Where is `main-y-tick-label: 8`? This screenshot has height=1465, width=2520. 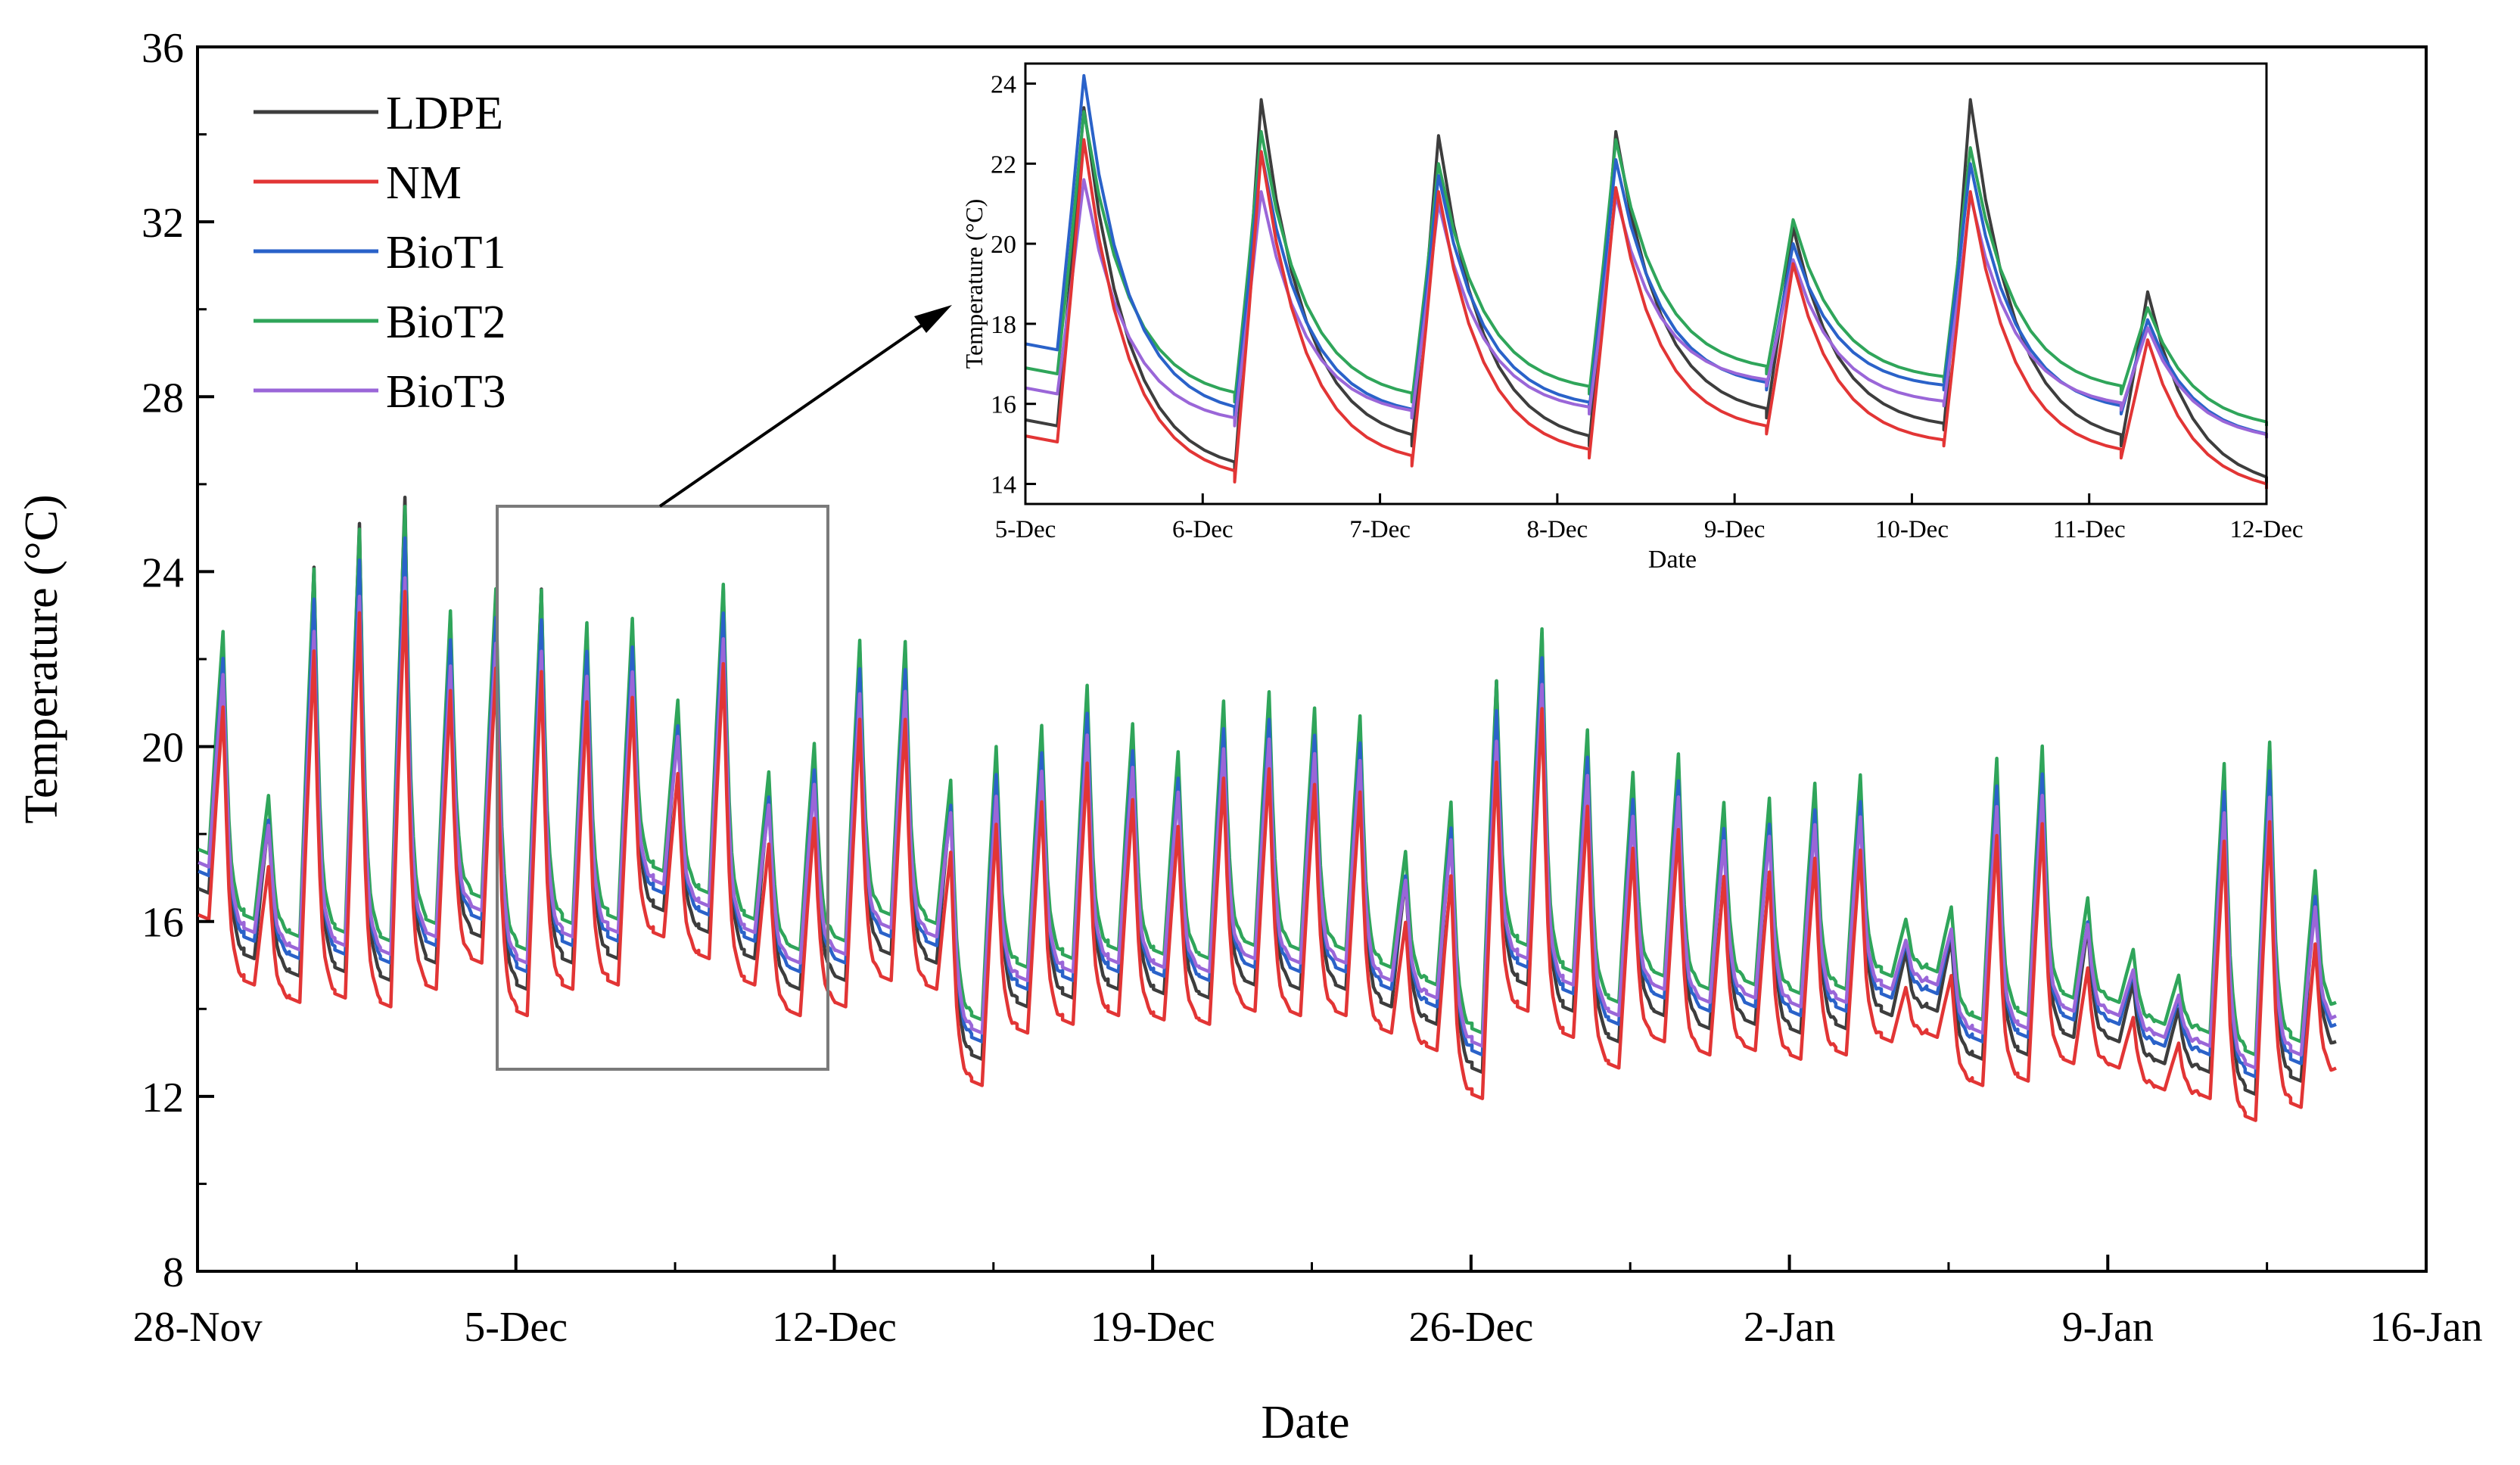 main-y-tick-label: 8 is located at coordinates (173, 1272).